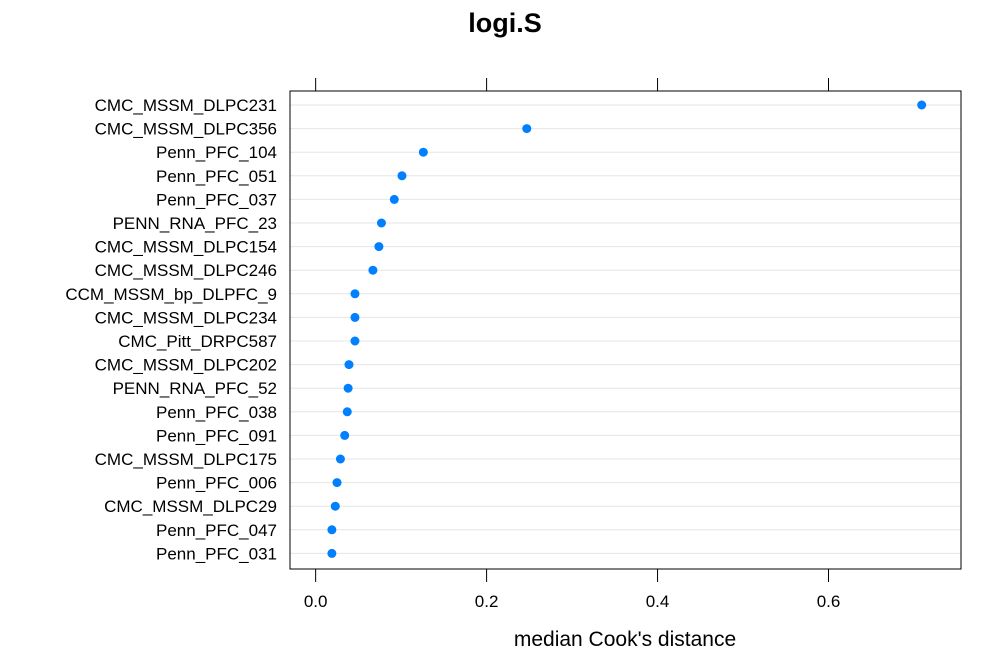 The image size is (1008, 671). I want to click on category-label: PENN_RNA_PFC_52, so click(195, 388).